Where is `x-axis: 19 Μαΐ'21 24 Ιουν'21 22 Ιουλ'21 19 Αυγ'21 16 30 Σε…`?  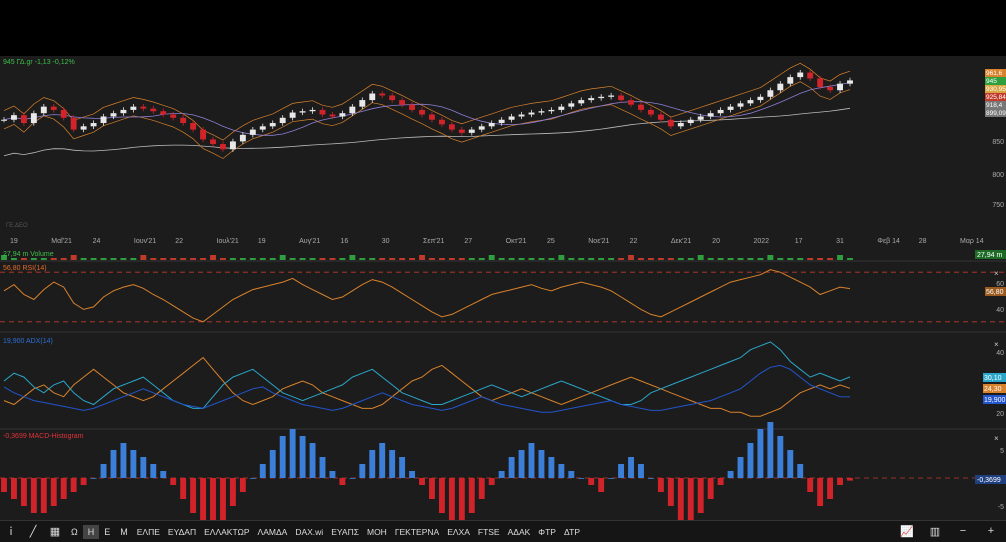 x-axis: 19 Μαΐ'21 24 Ιουν'21 22 Ιουλ'21 19 Αυγ'21 16 30 Σε… is located at coordinates (497, 241).